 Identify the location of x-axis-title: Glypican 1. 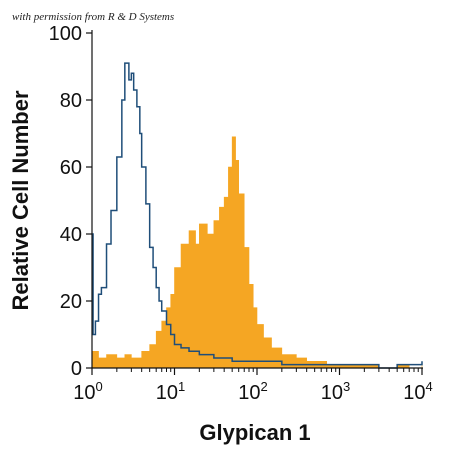
(254, 432).